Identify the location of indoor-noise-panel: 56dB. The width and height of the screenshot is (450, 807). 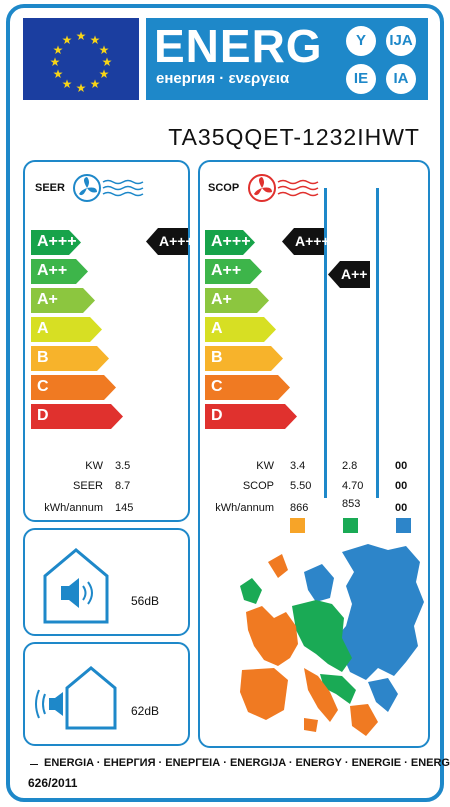
(106, 582).